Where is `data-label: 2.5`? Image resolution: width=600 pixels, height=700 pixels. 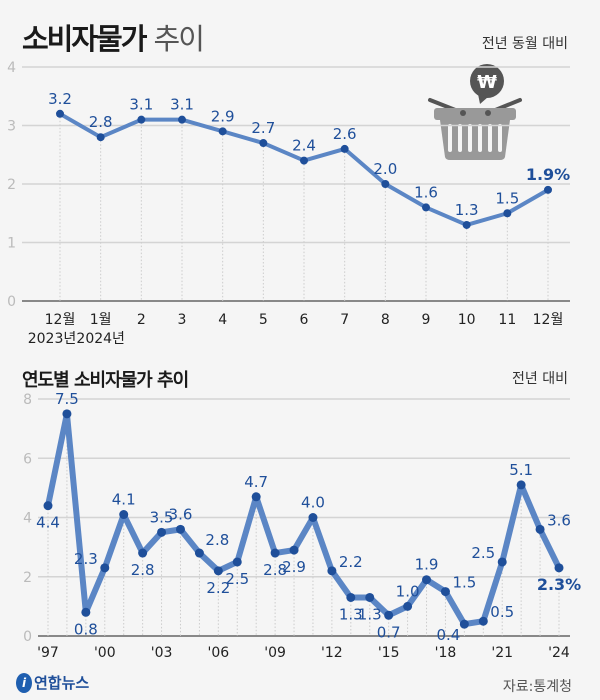
data-label: 2.5 is located at coordinates (483, 553).